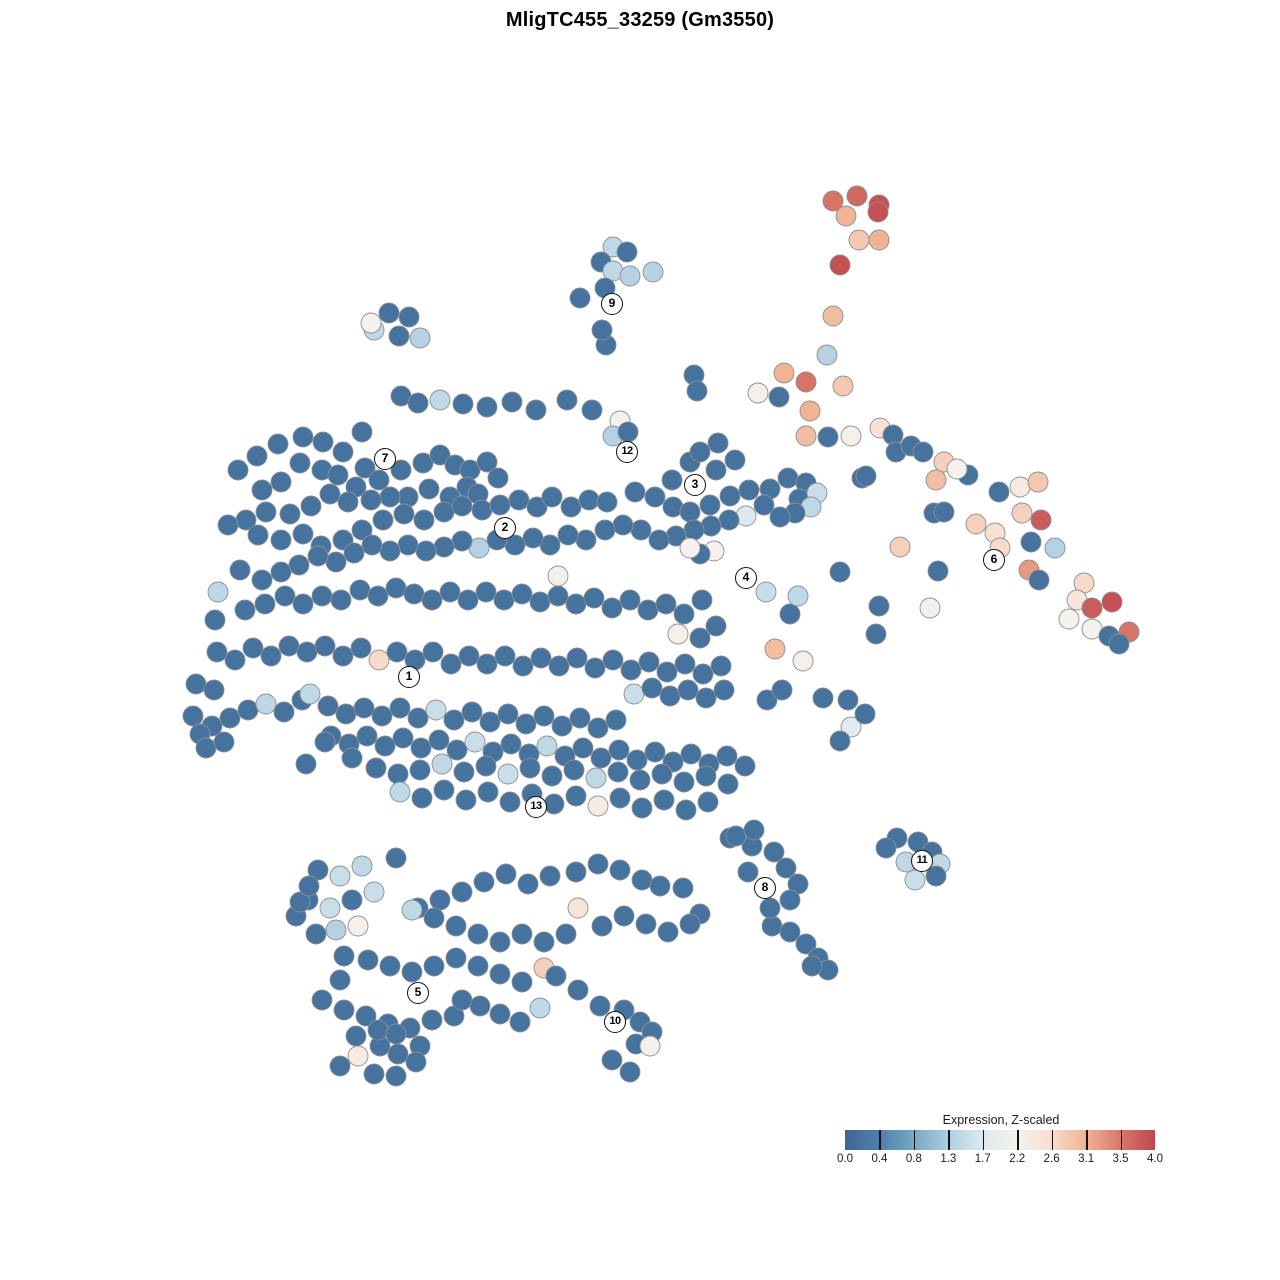  What do you see at coordinates (746, 578) in the screenshot?
I see `cluster-label-4: 4` at bounding box center [746, 578].